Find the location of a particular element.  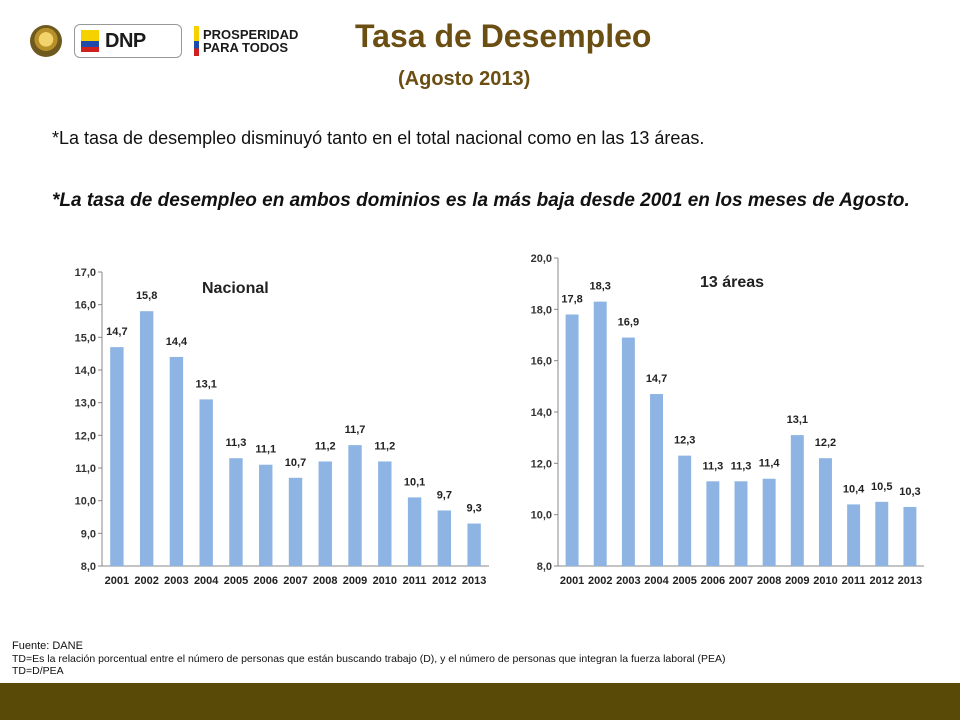

x-tick-label: 2005 is located at coordinates (684, 581).